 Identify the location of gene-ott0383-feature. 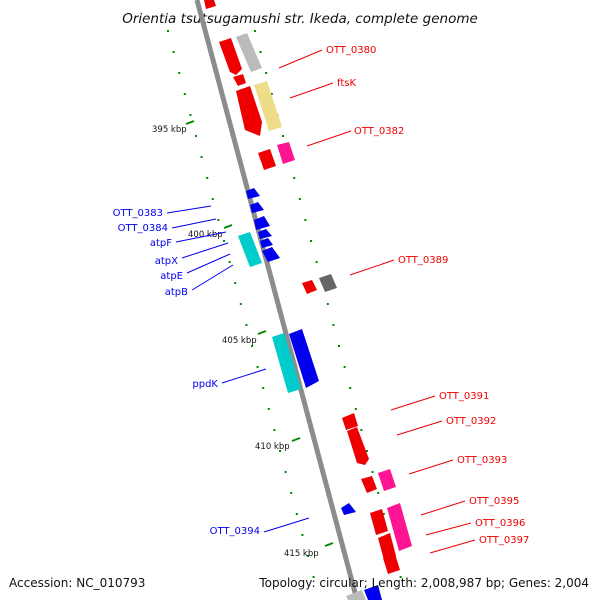
(253, 193).